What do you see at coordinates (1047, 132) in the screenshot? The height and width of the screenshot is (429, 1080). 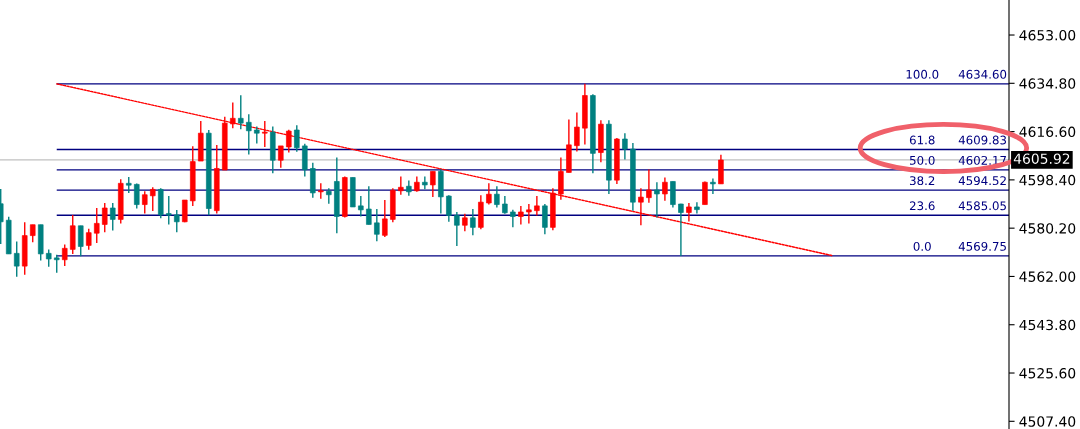 I see `y-tick-label: 4616.60` at bounding box center [1047, 132].